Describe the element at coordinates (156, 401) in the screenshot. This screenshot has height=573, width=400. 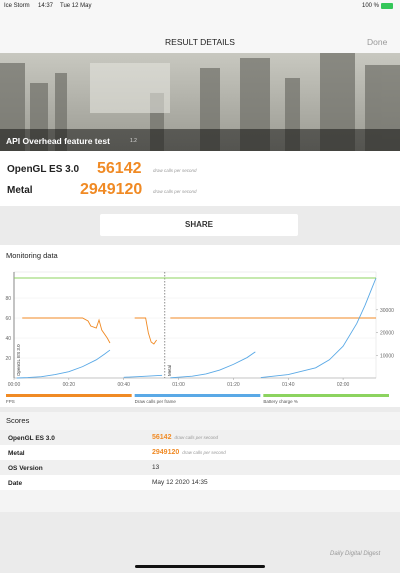
I see `legend-label: Draw calls per frame` at that location.